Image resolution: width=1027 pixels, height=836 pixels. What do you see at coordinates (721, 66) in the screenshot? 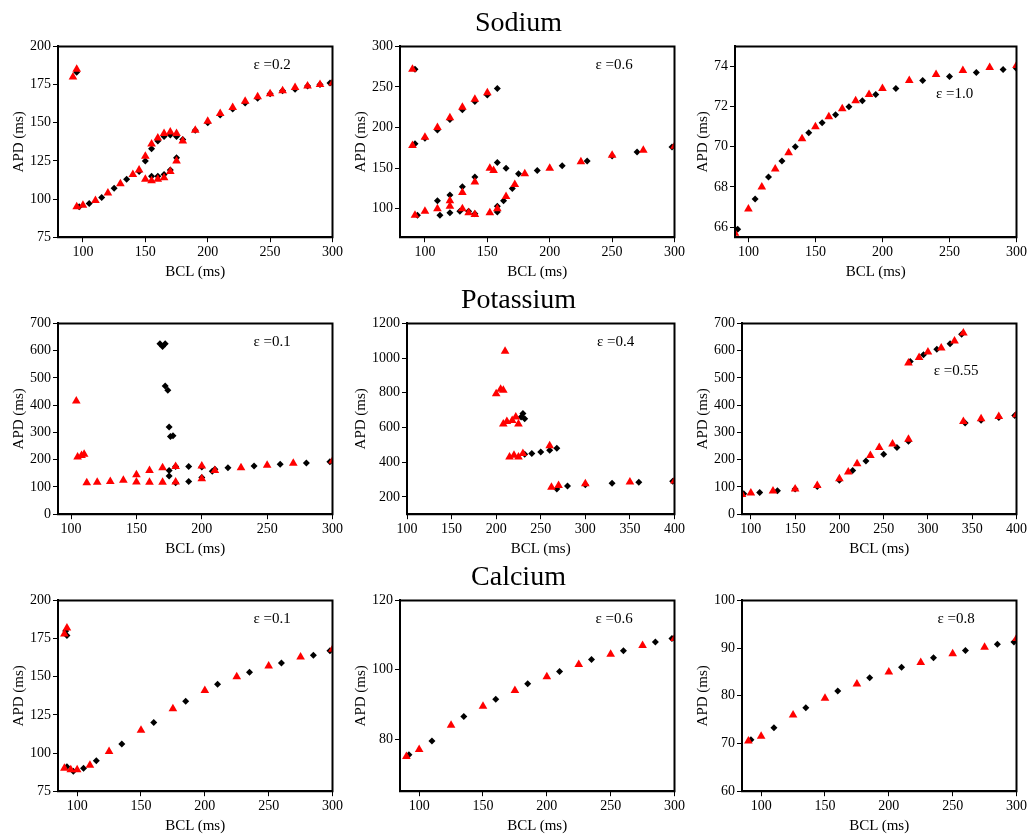
I see `y-tick-label: 74` at bounding box center [721, 66].